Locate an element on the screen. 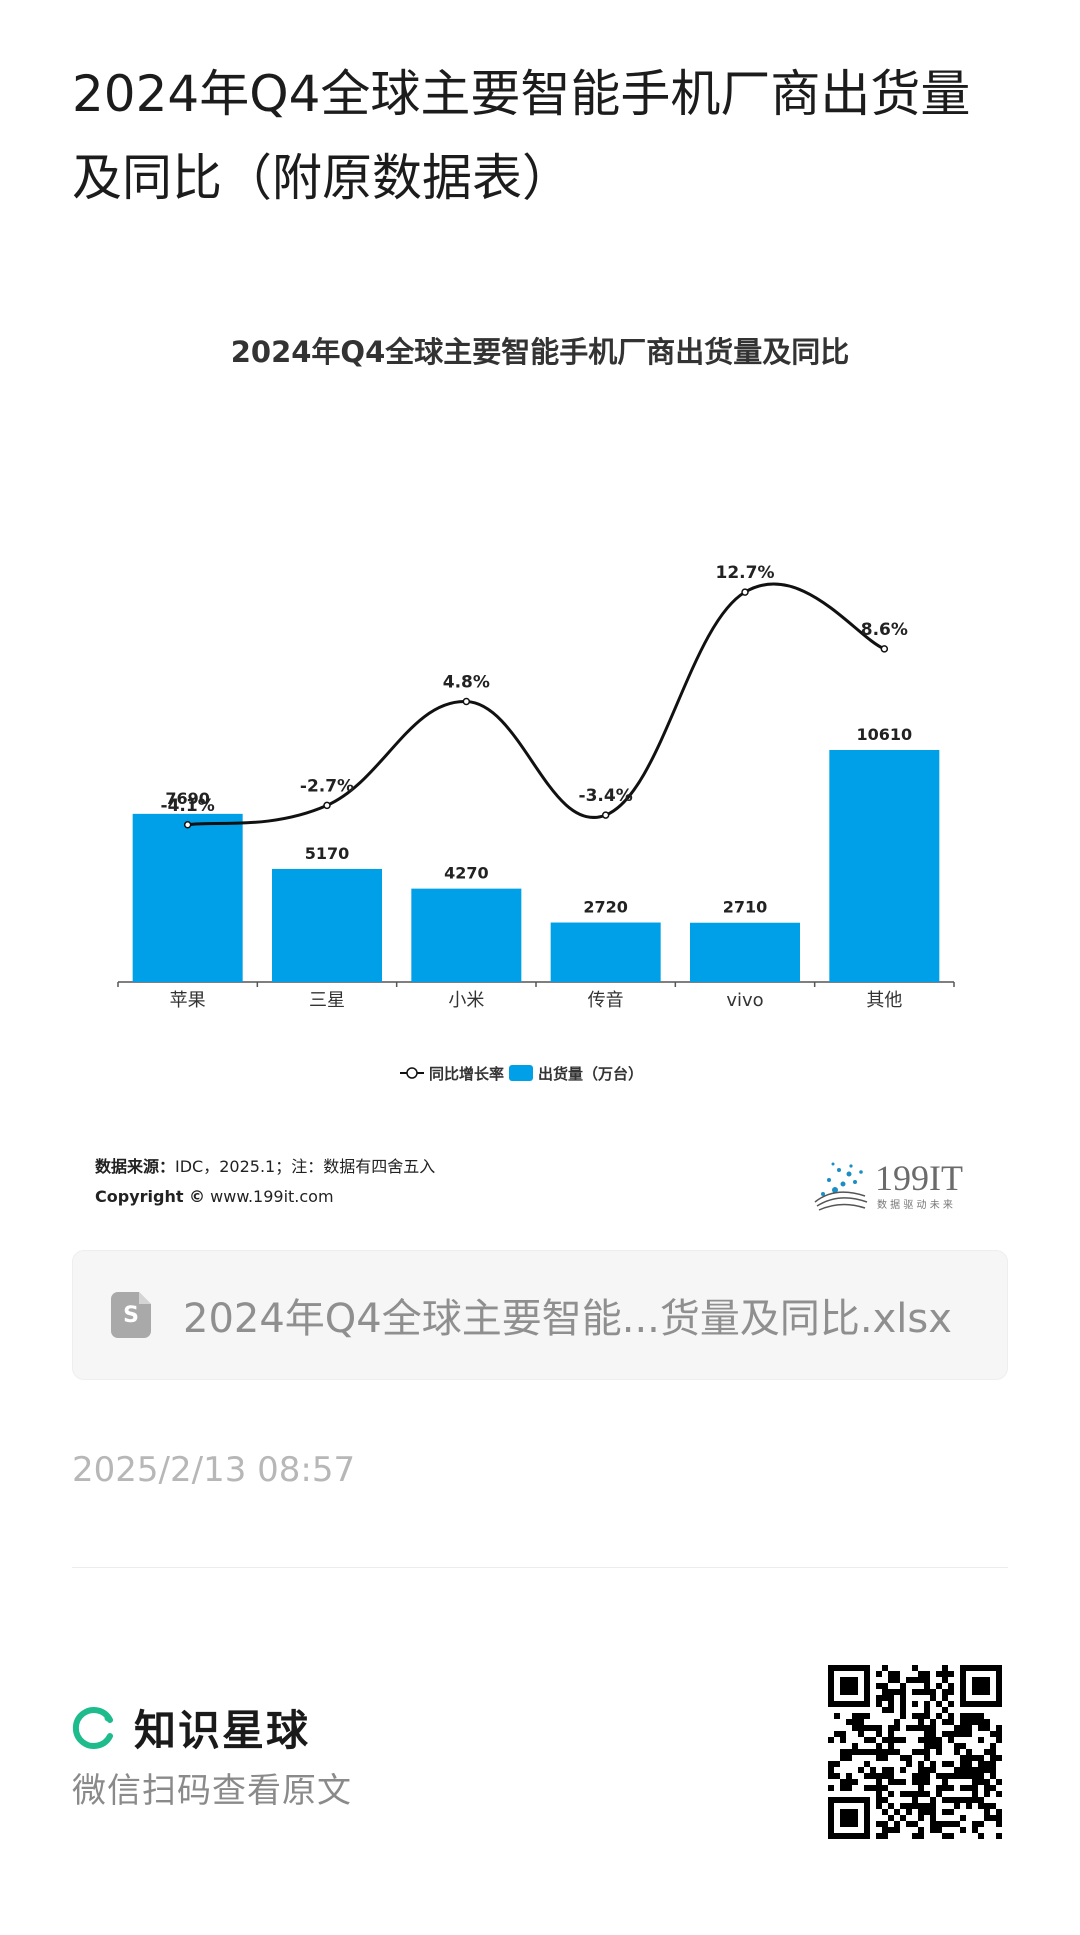 The height and width of the screenshot is (1935, 1080). bar-value-label: 2720 is located at coordinates (605, 907).